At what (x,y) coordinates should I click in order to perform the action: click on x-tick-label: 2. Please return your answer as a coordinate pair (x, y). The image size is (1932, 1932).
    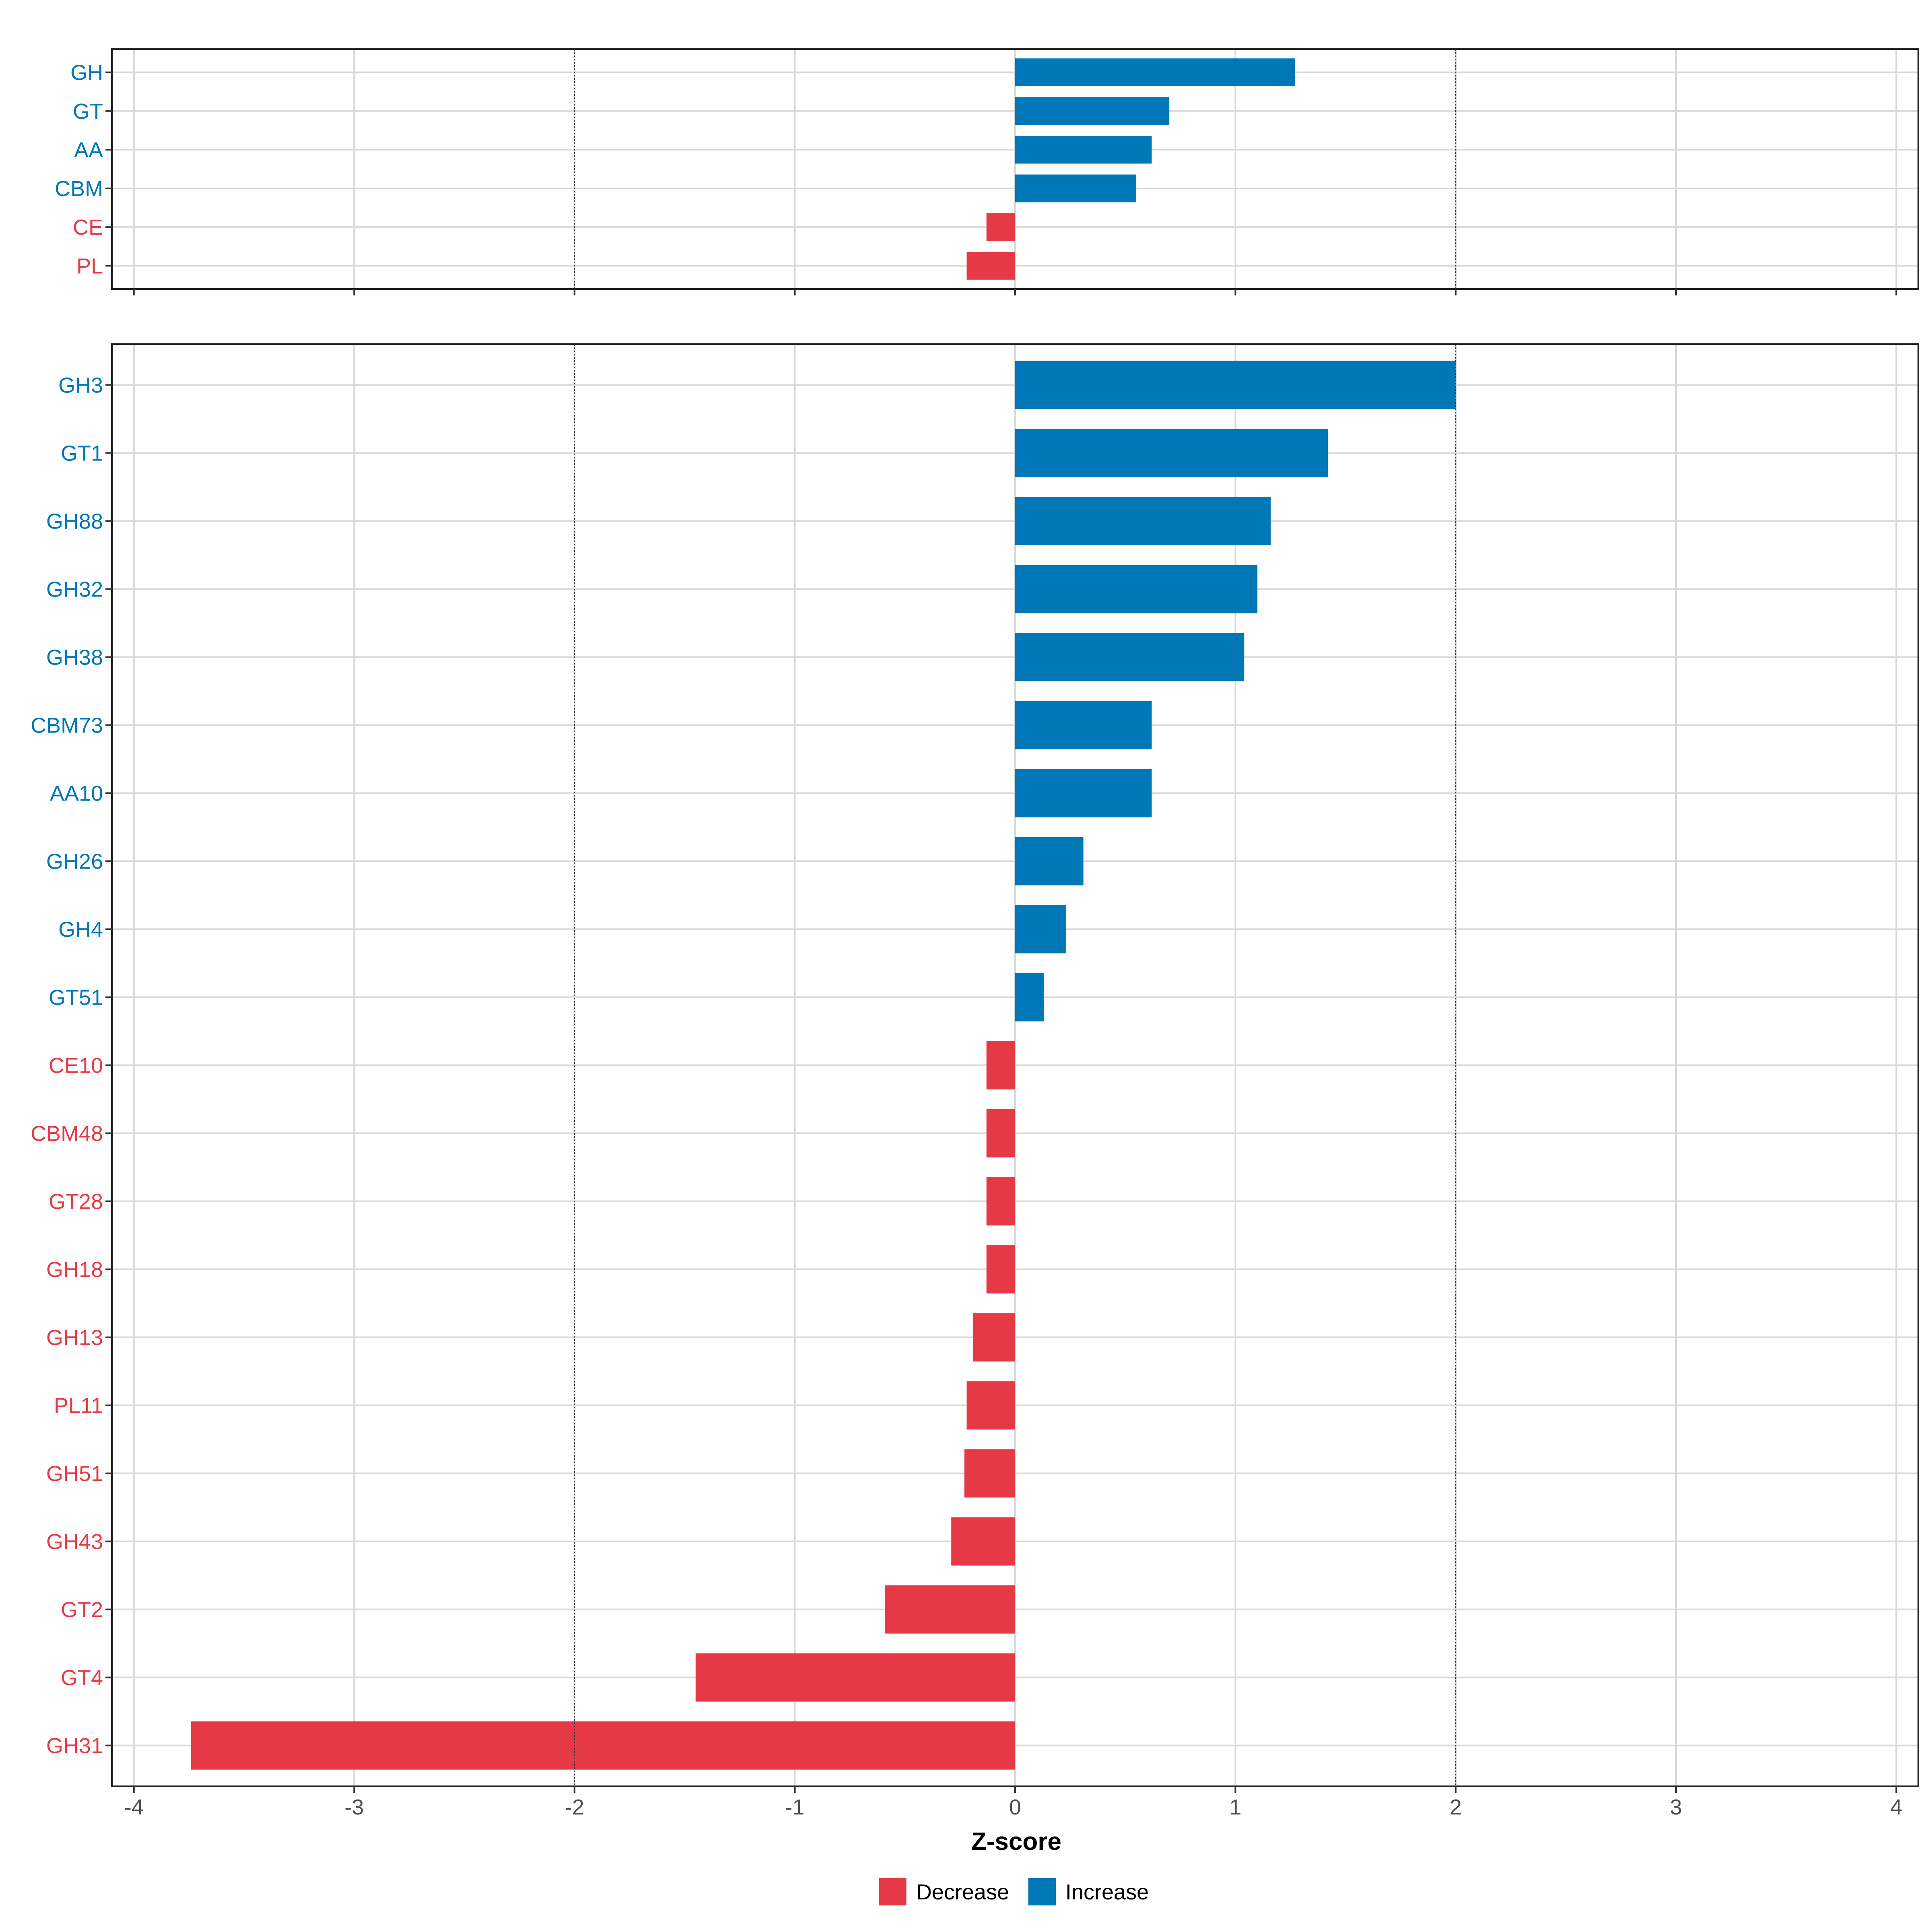
    Looking at the image, I should click on (1456, 1807).